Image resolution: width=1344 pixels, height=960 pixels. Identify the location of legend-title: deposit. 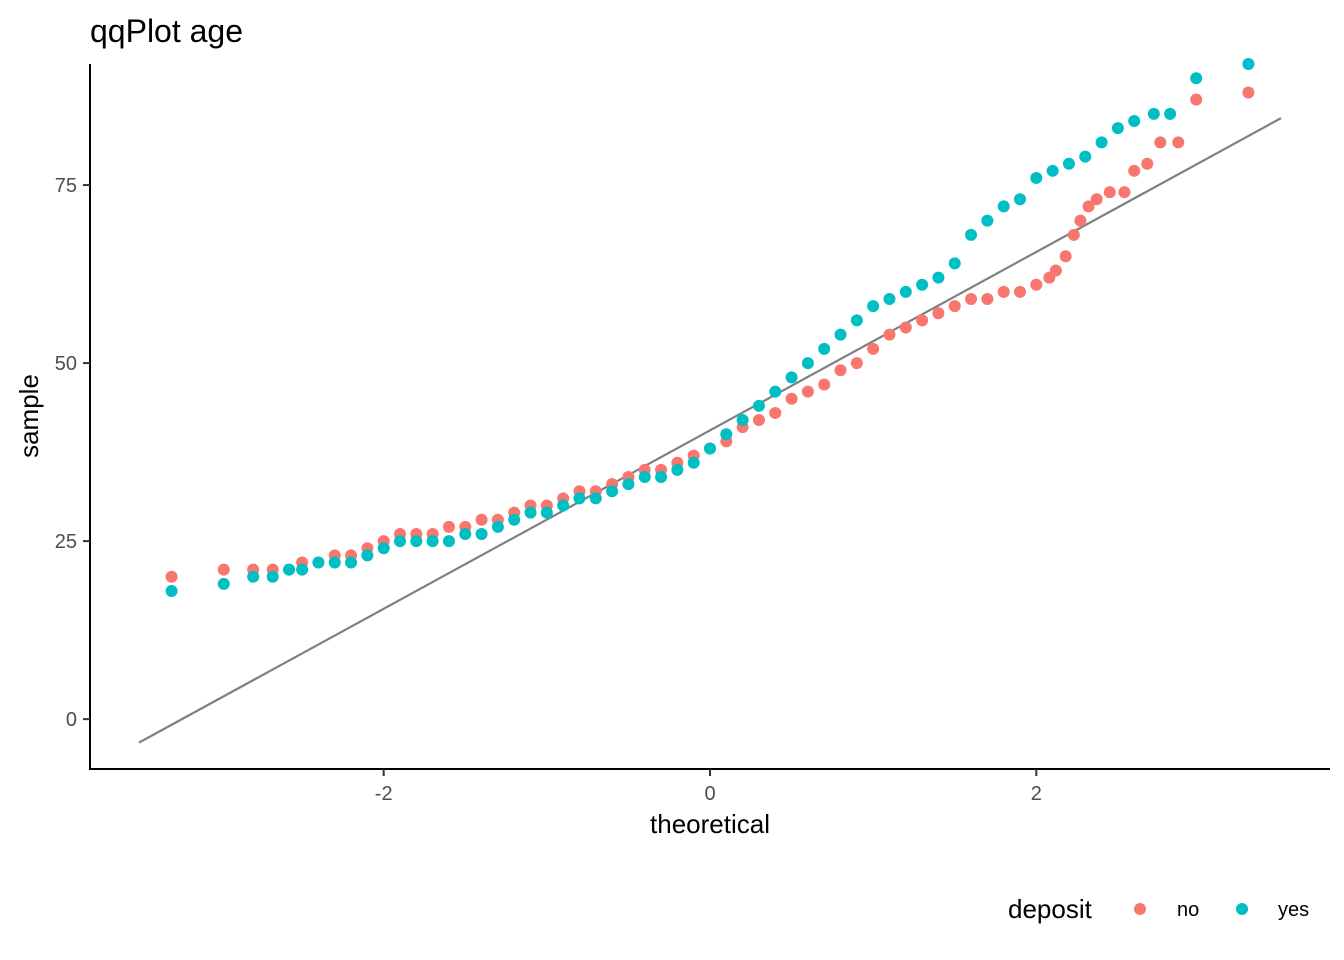
(1050, 909).